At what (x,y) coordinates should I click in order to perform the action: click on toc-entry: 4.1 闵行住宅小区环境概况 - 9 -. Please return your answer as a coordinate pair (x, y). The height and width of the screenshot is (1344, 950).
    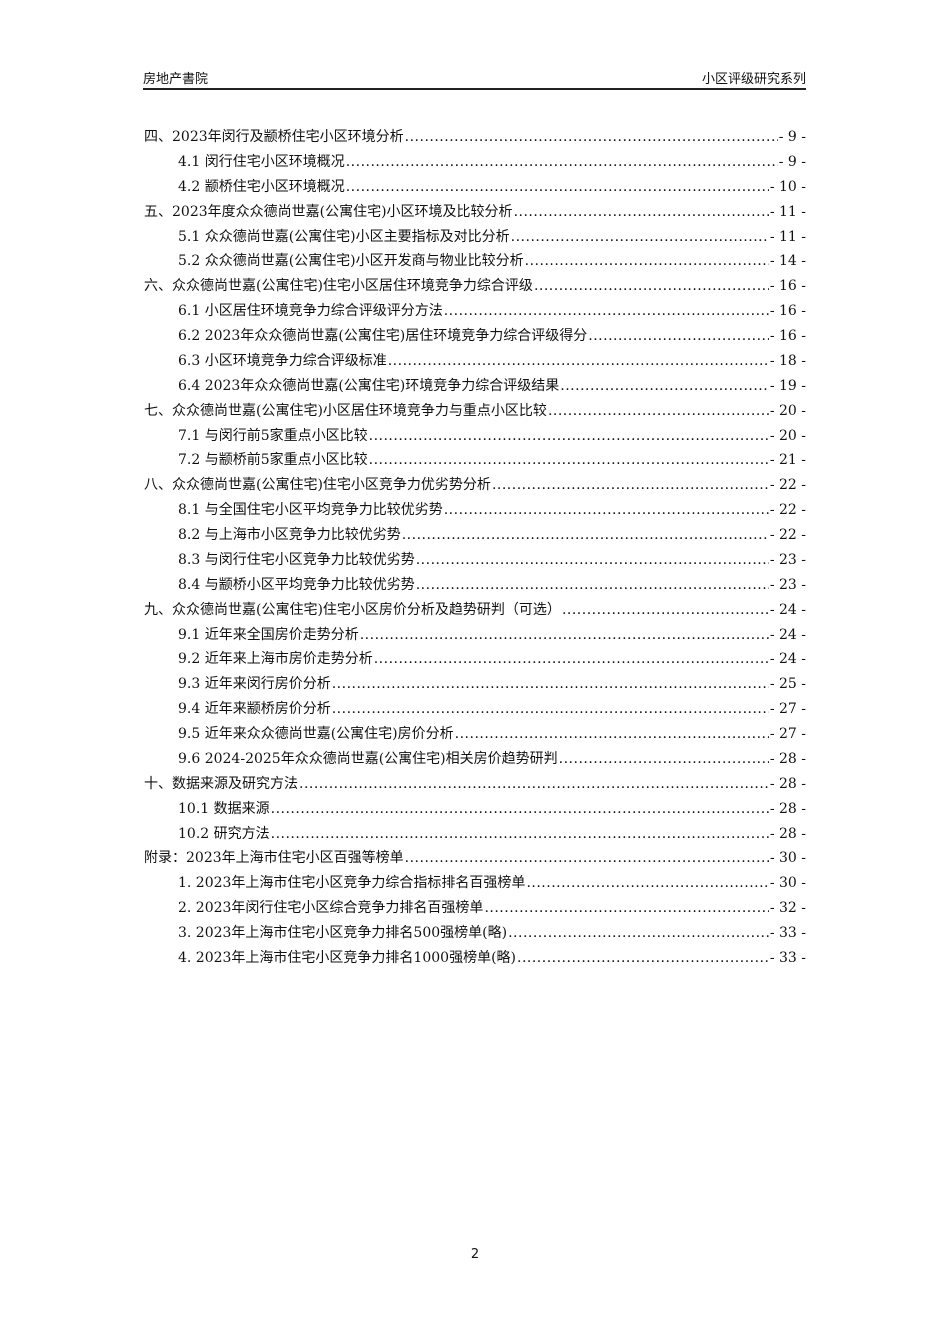
    Looking at the image, I should click on (475, 163).